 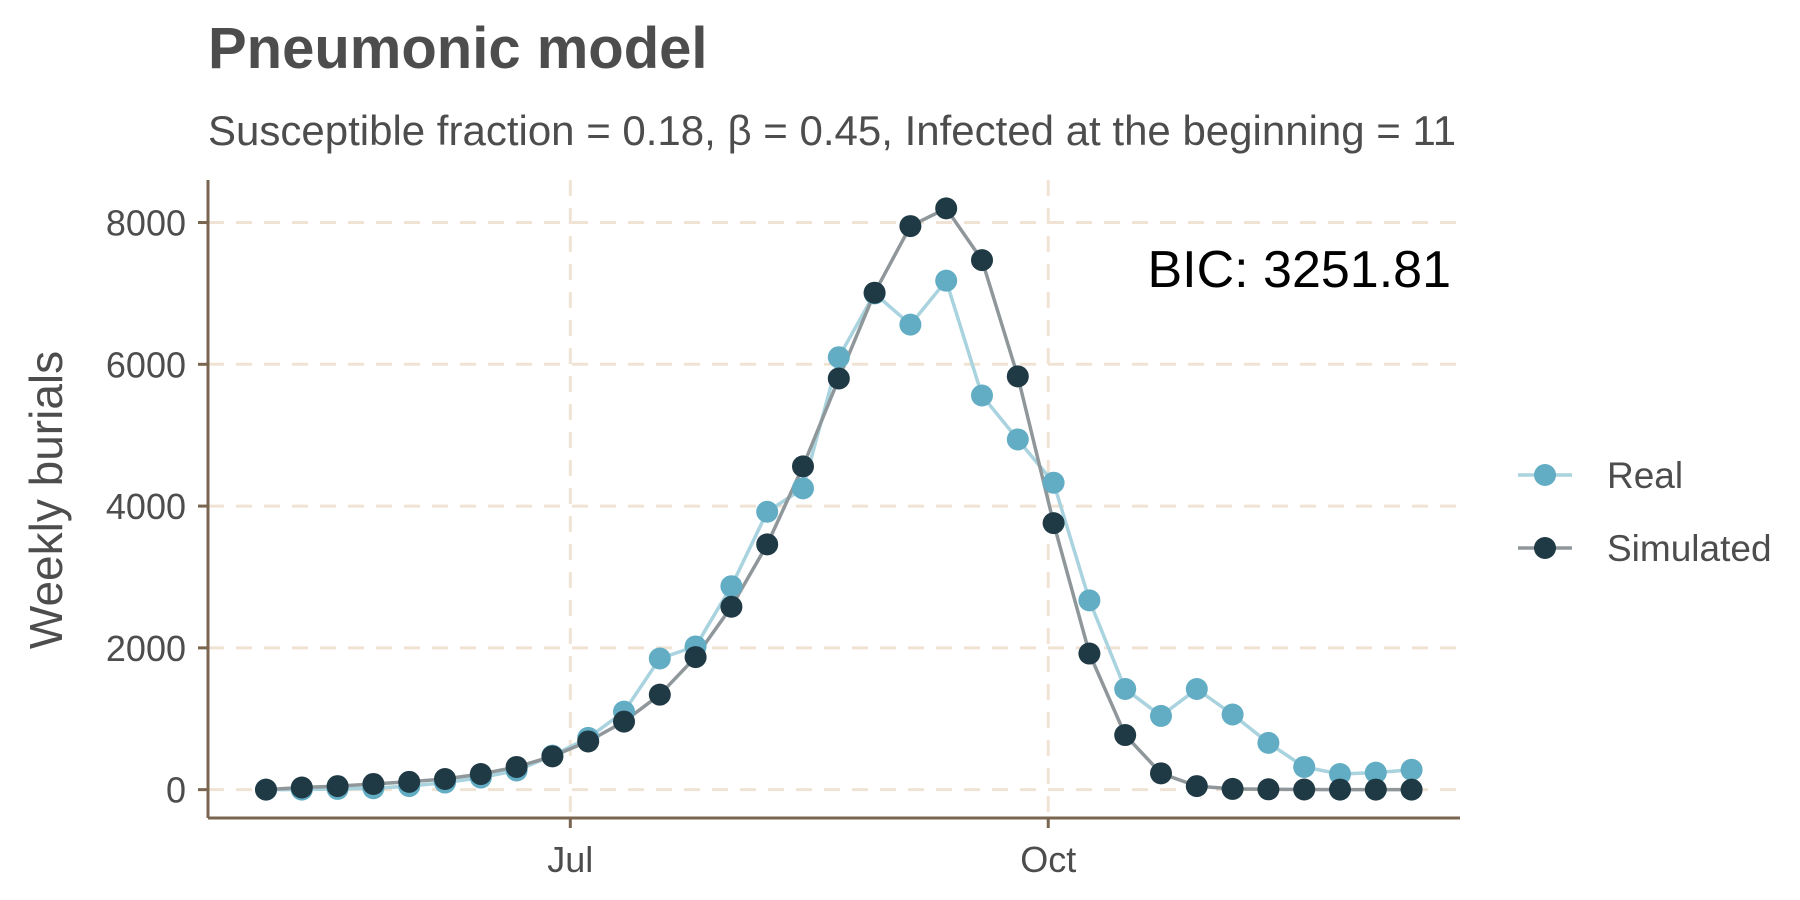 What do you see at coordinates (1299, 270) in the screenshot?
I see `bic-annotation: BIC: 3251.81` at bounding box center [1299, 270].